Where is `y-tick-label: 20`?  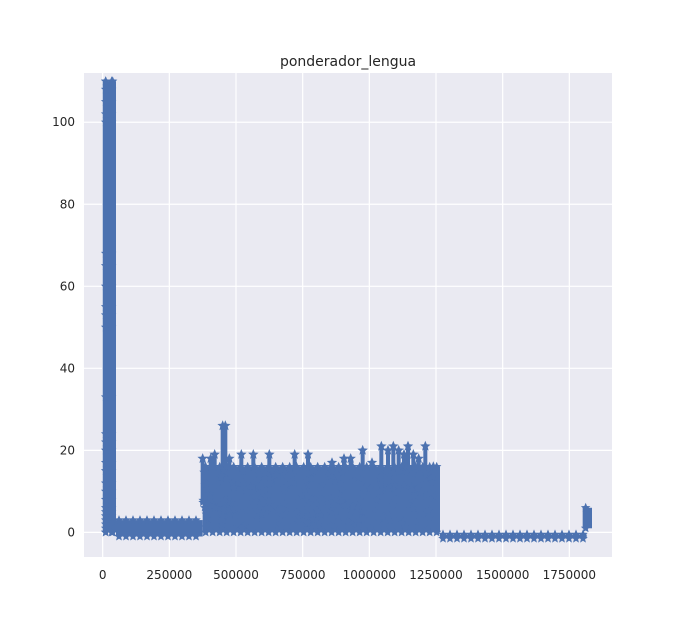 y-tick-label: 20 is located at coordinates (67, 450).